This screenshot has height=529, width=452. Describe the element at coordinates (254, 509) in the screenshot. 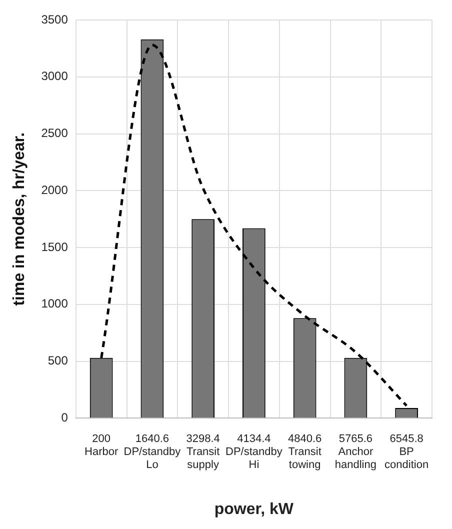

I see `x-axis-title: power, kW` at that location.